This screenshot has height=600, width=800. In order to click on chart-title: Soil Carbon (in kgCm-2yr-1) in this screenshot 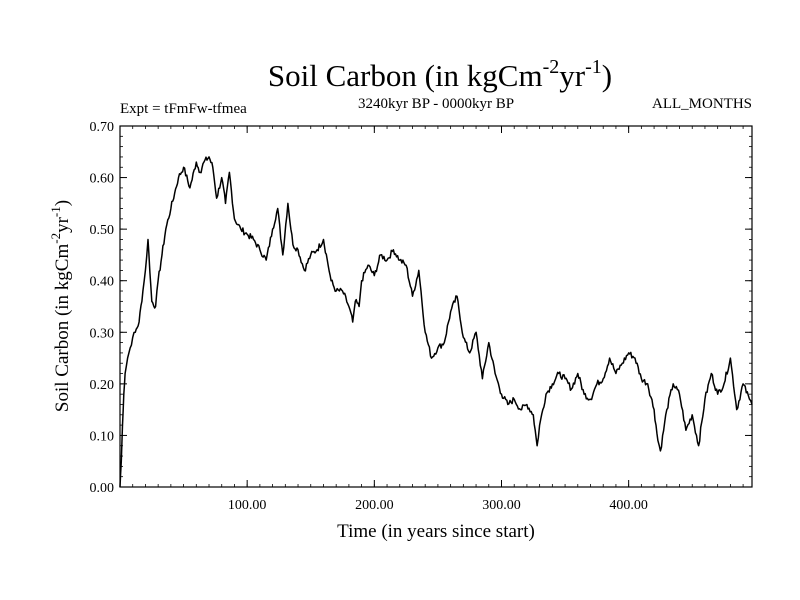, I will do `click(440, 74)`.